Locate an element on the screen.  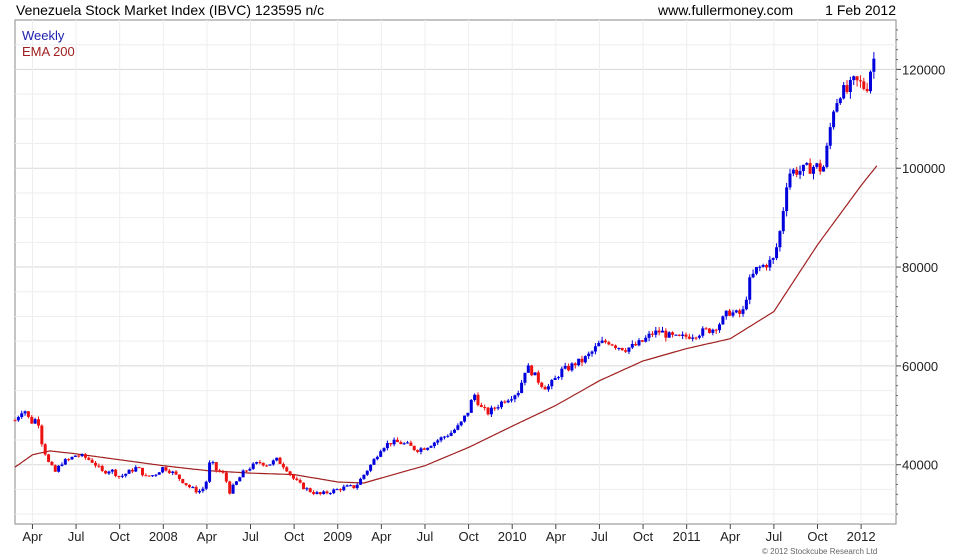
y-tick-label: 40000 is located at coordinates (920, 465).